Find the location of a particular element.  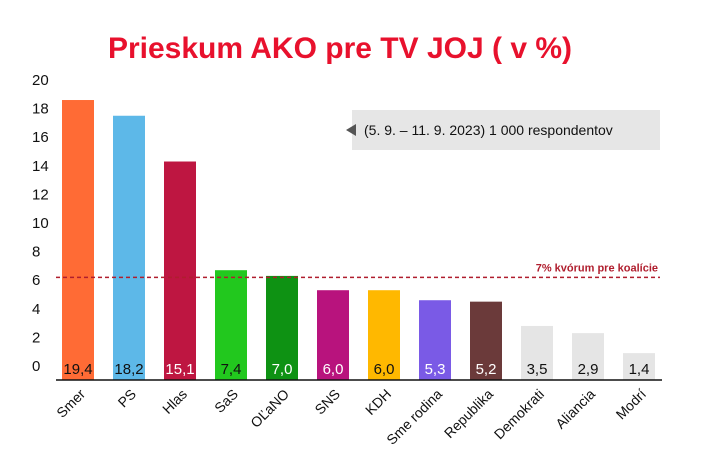

category-label: Republika is located at coordinates (468, 413).